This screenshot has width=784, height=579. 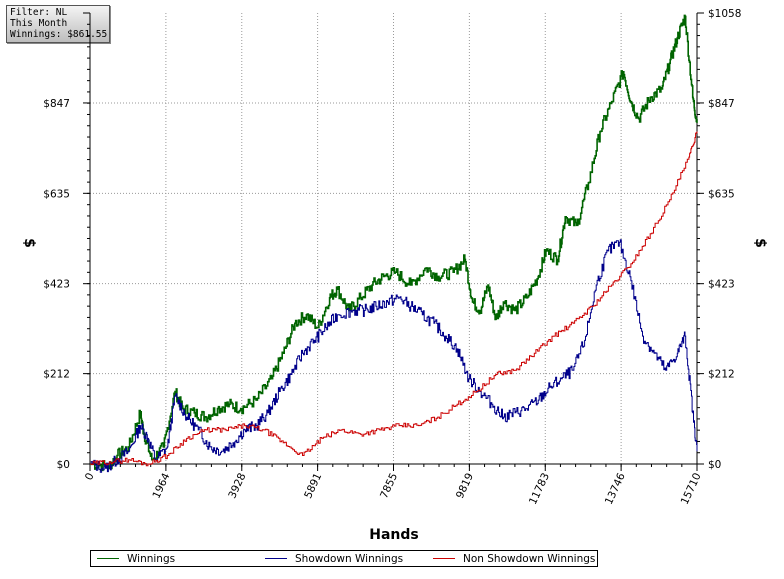 What do you see at coordinates (39, 12) in the screenshot?
I see `filter-label: Filter: NL` at bounding box center [39, 12].